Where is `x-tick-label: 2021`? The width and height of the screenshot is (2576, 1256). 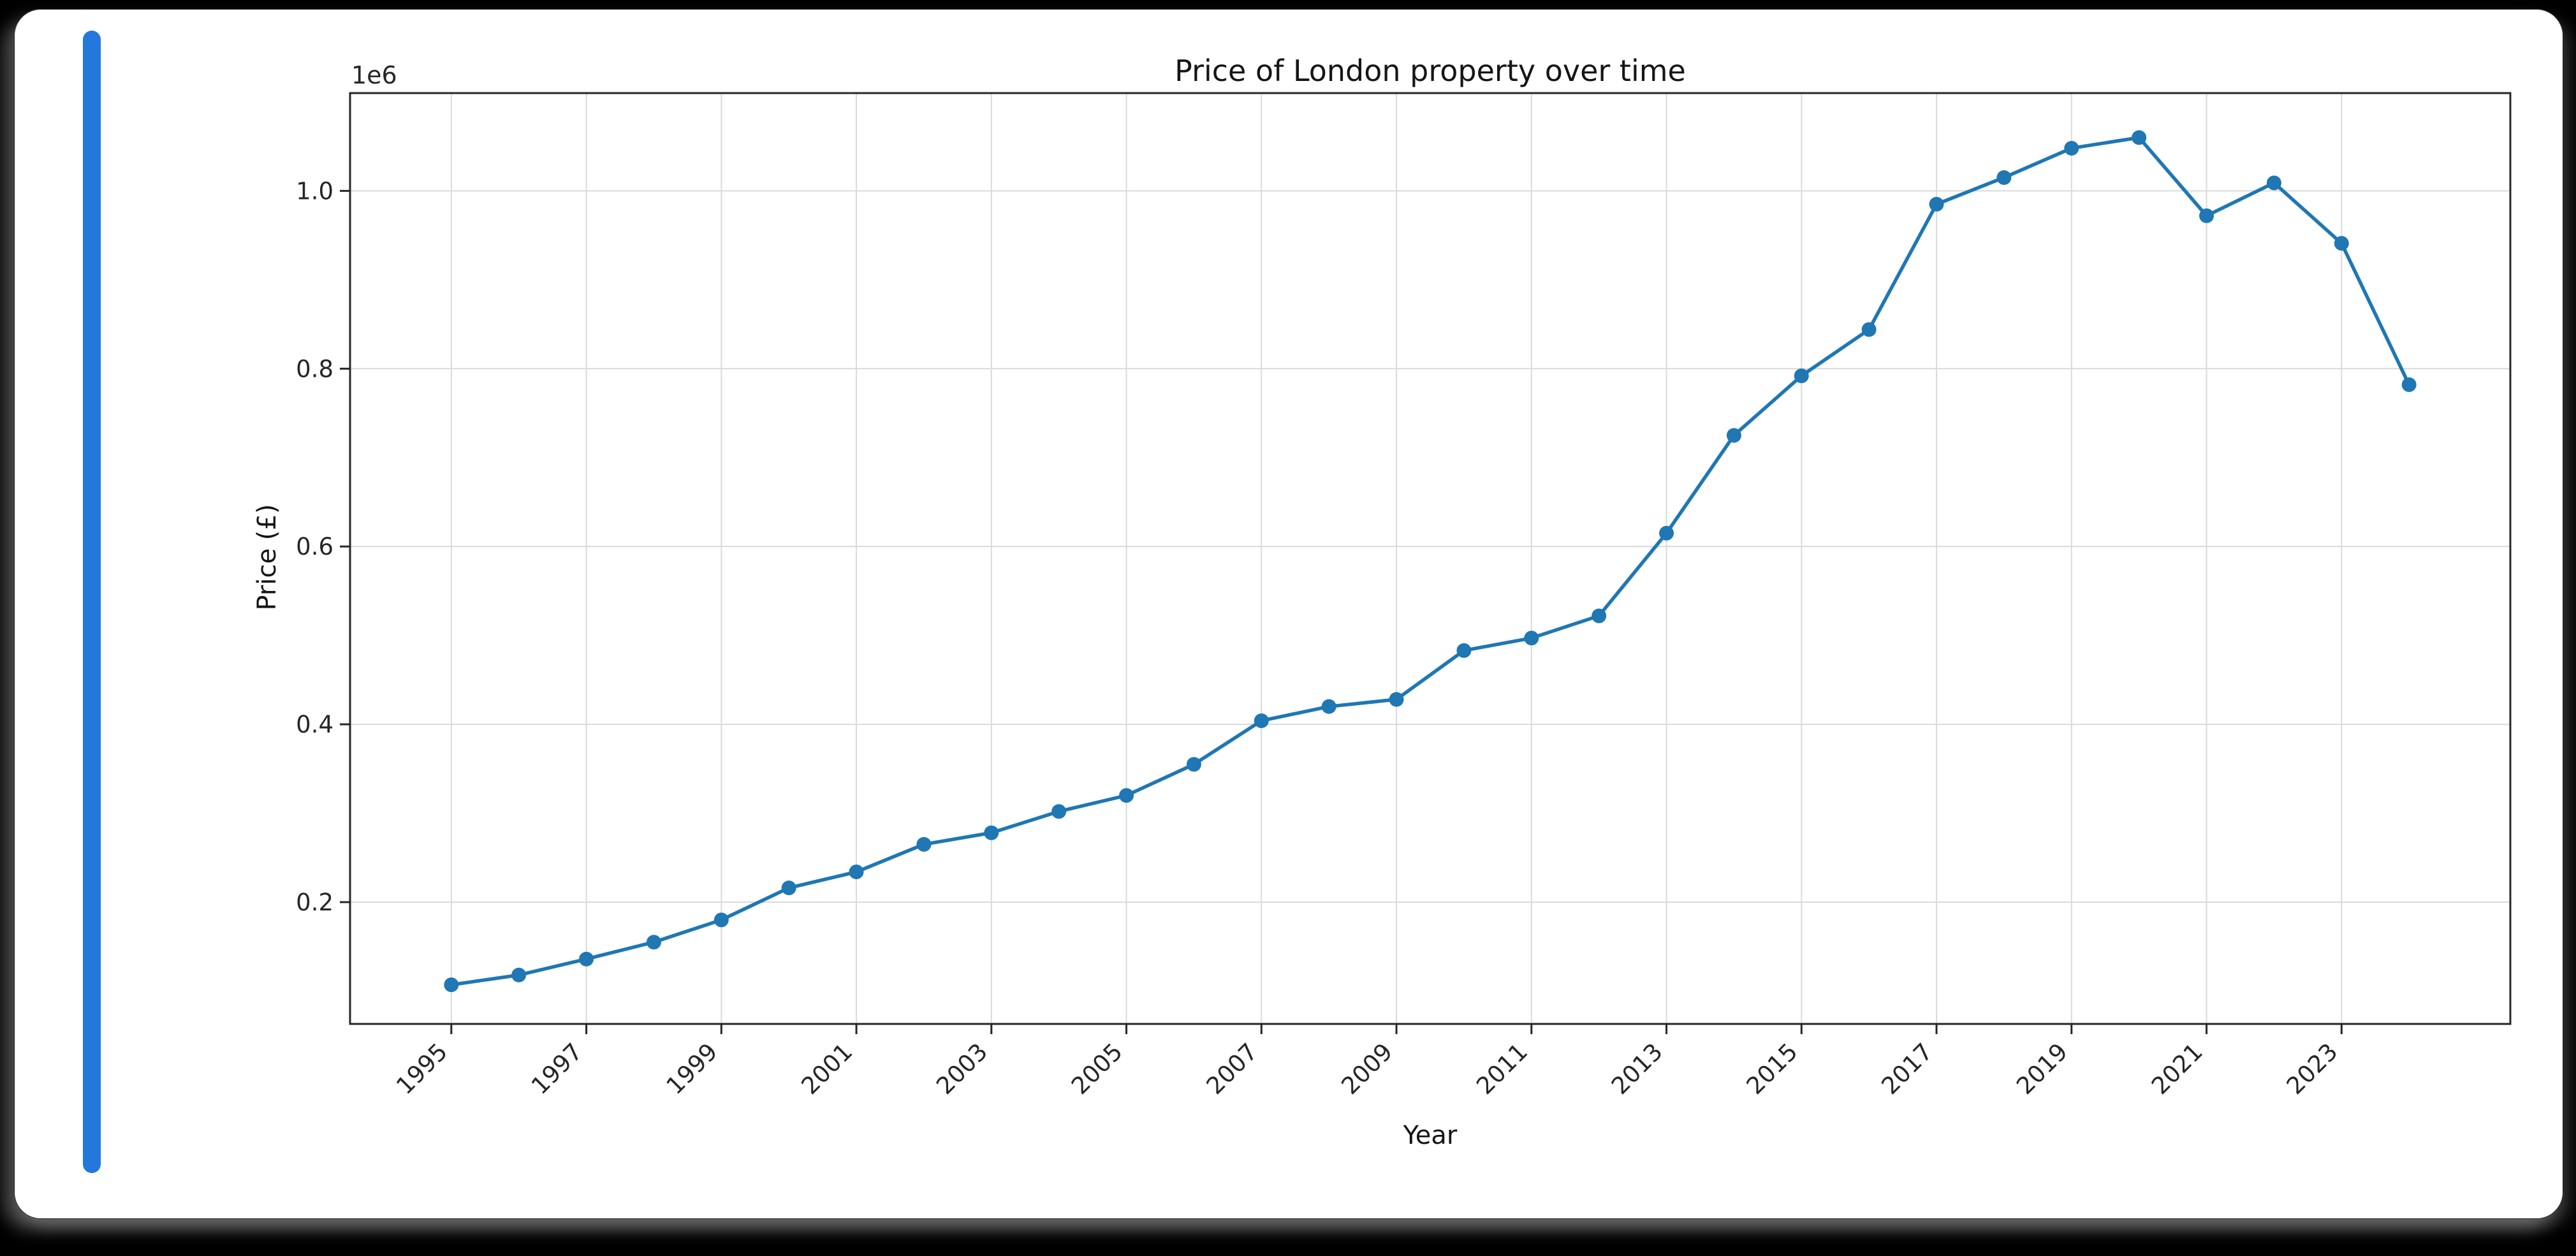
x-tick-label: 2021 is located at coordinates (2177, 1069).